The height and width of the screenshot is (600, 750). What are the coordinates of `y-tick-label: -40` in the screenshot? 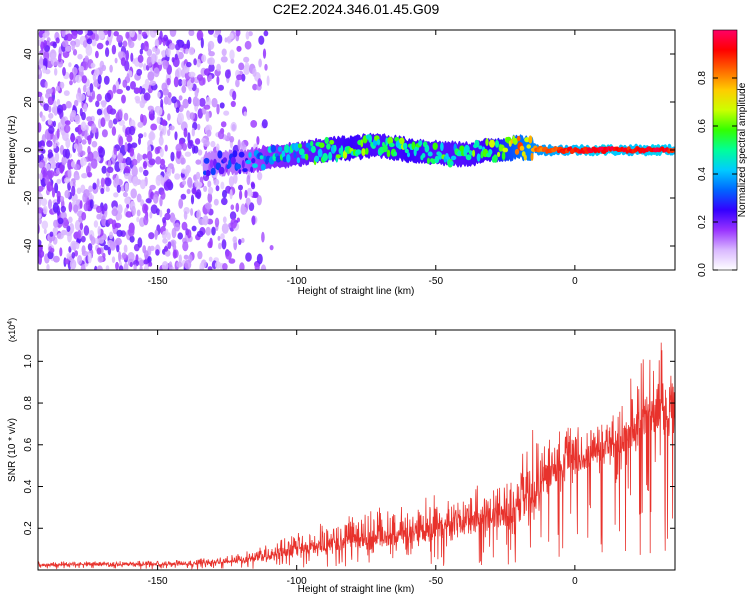 It's located at (28, 245).